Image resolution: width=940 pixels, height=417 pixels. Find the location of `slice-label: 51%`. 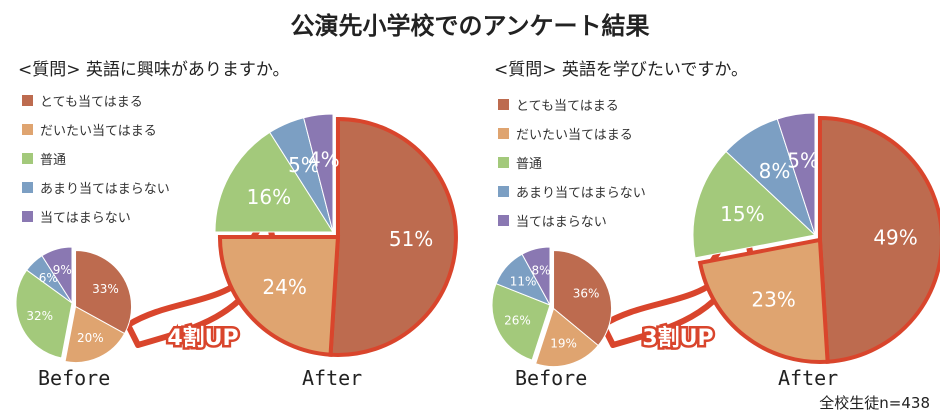

slice-label: 51% is located at coordinates (411, 239).